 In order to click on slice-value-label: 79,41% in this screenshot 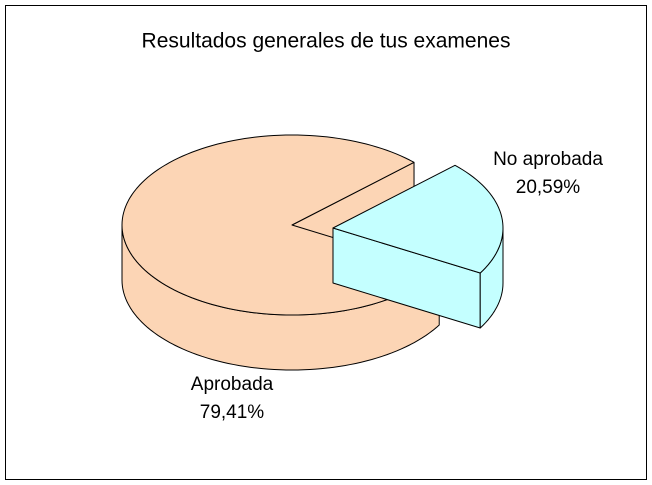, I will do `click(232, 412)`.